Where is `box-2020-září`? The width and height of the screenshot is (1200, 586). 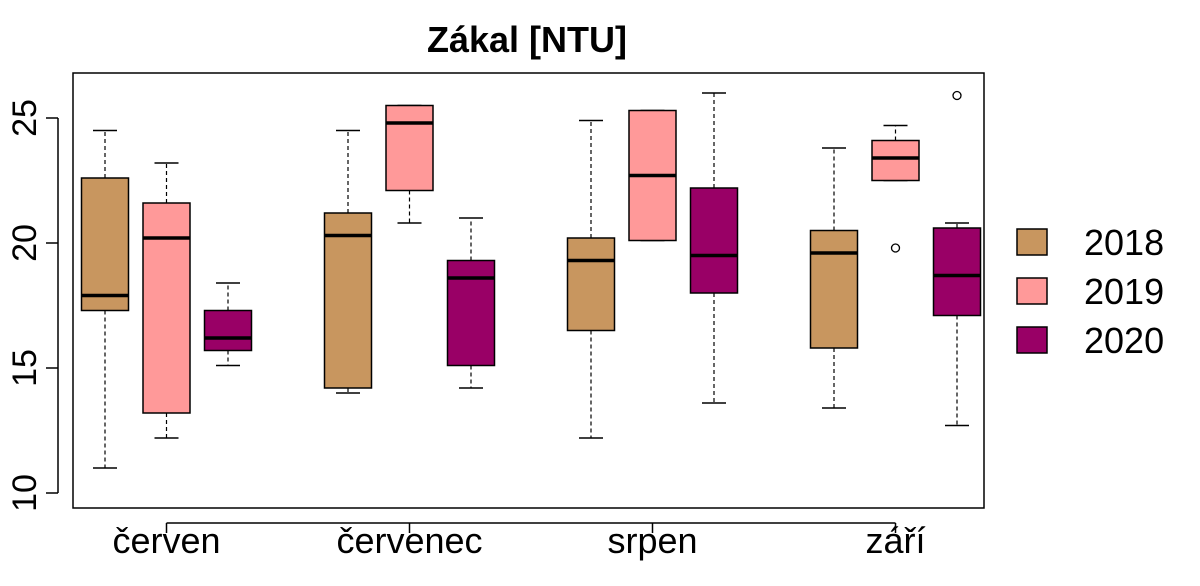
box-2020-září is located at coordinates (957, 258).